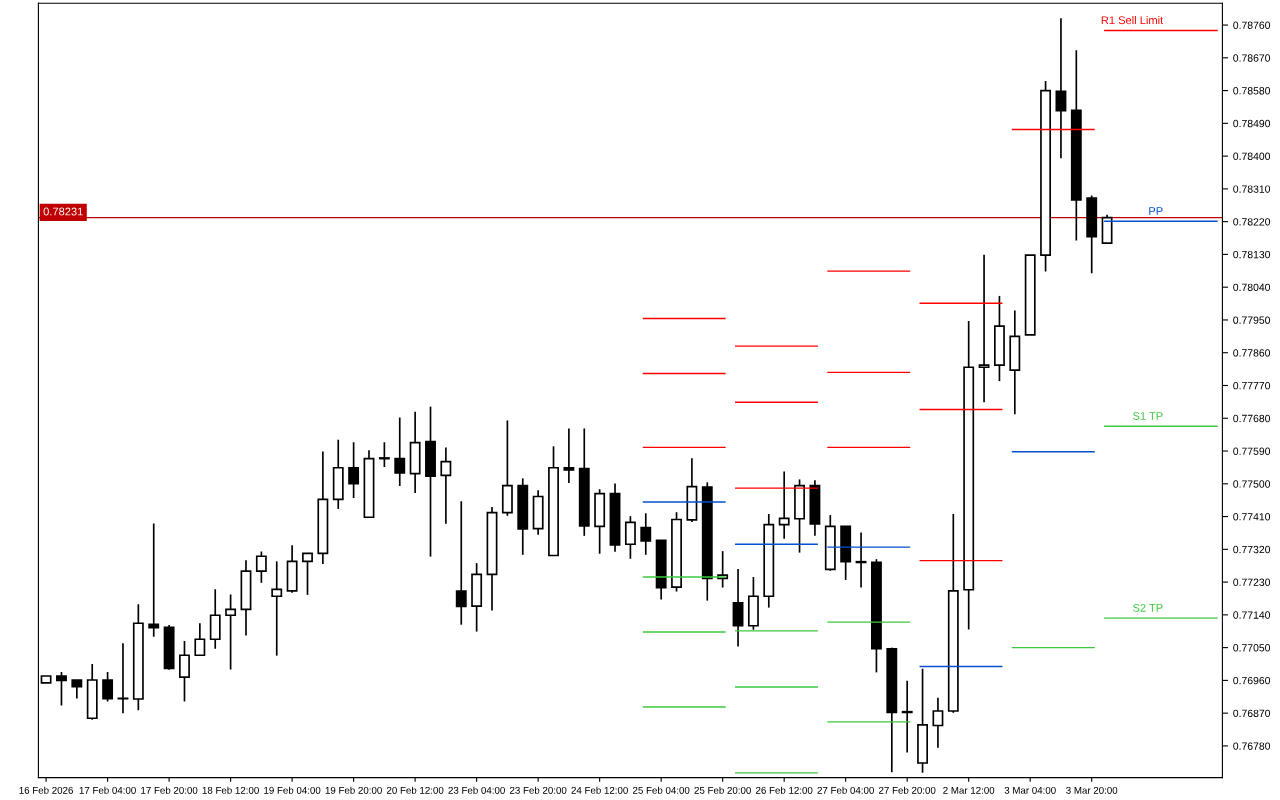 This screenshot has height=800, width=1280. Describe the element at coordinates (1252, 484) in the screenshot. I see `y-tick-label: 0.77500` at that location.